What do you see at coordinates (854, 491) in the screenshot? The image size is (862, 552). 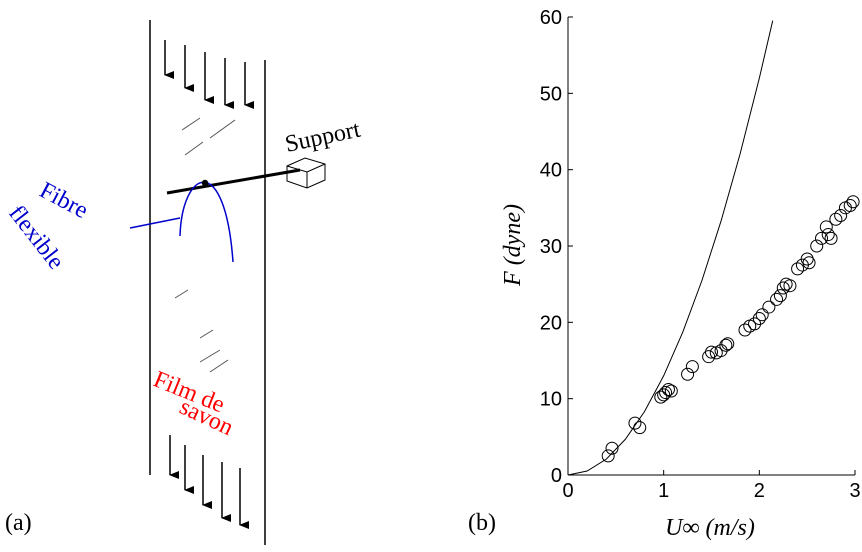 I see `x-tick-label: 3` at bounding box center [854, 491].